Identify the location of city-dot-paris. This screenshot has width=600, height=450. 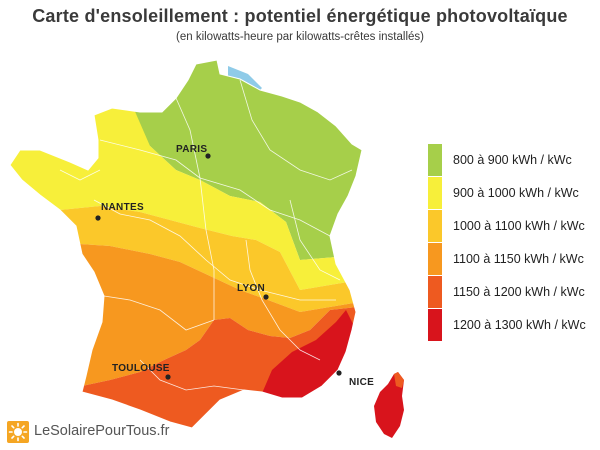
(208, 156).